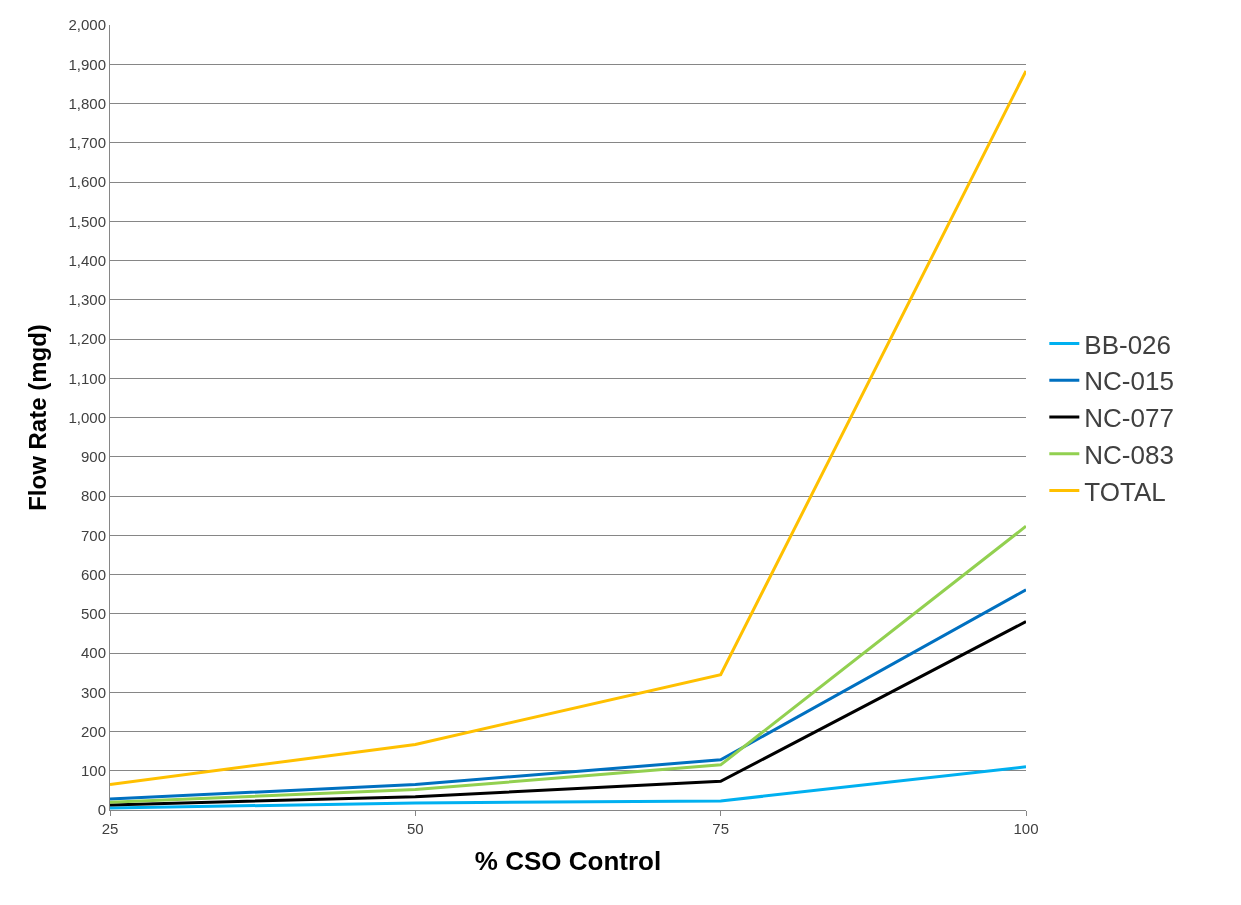 This screenshot has height=905, width=1241. What do you see at coordinates (568, 860) in the screenshot?
I see `x-axis-title: % CSO Control` at bounding box center [568, 860].